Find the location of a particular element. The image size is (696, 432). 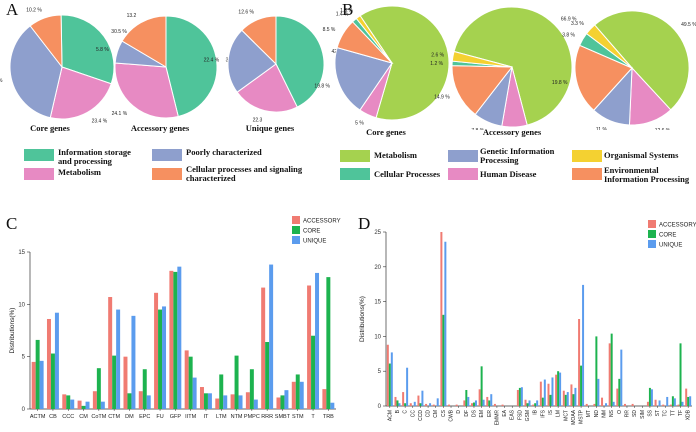

y-axis-title: Distributions(%) is located at coordinates (362, 319).